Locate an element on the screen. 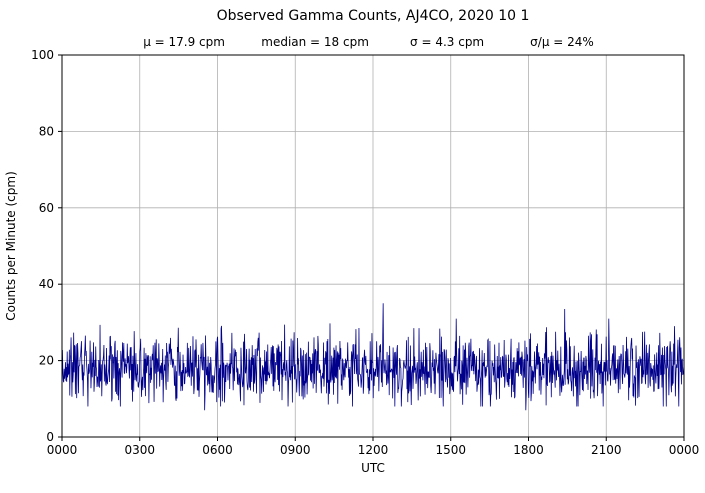  stat-median: median = 18 cpm is located at coordinates (315, 42).